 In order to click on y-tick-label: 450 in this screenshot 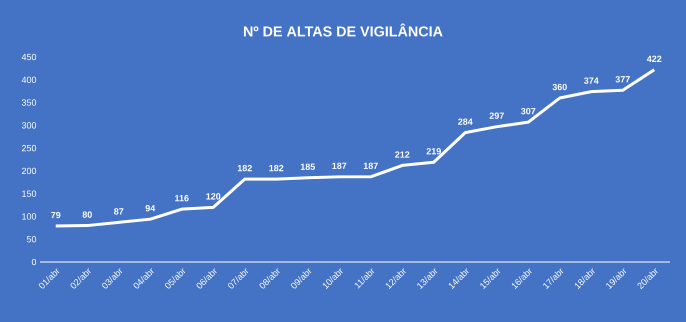, I will do `click(29, 57)`.